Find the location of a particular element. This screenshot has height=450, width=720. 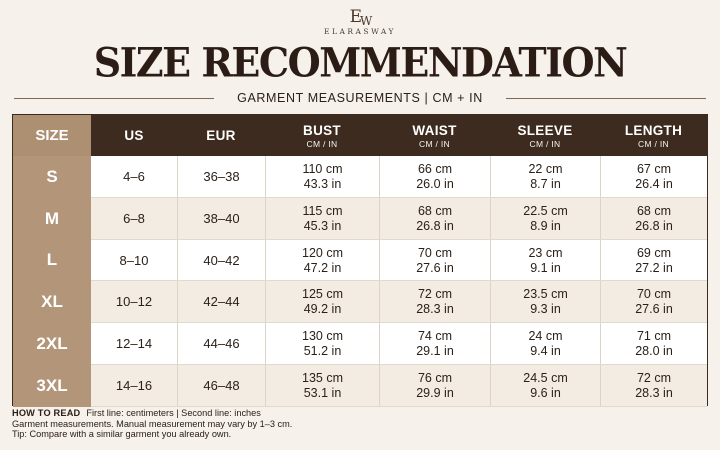

header-bust: BUST CM / IN is located at coordinates (322, 135).